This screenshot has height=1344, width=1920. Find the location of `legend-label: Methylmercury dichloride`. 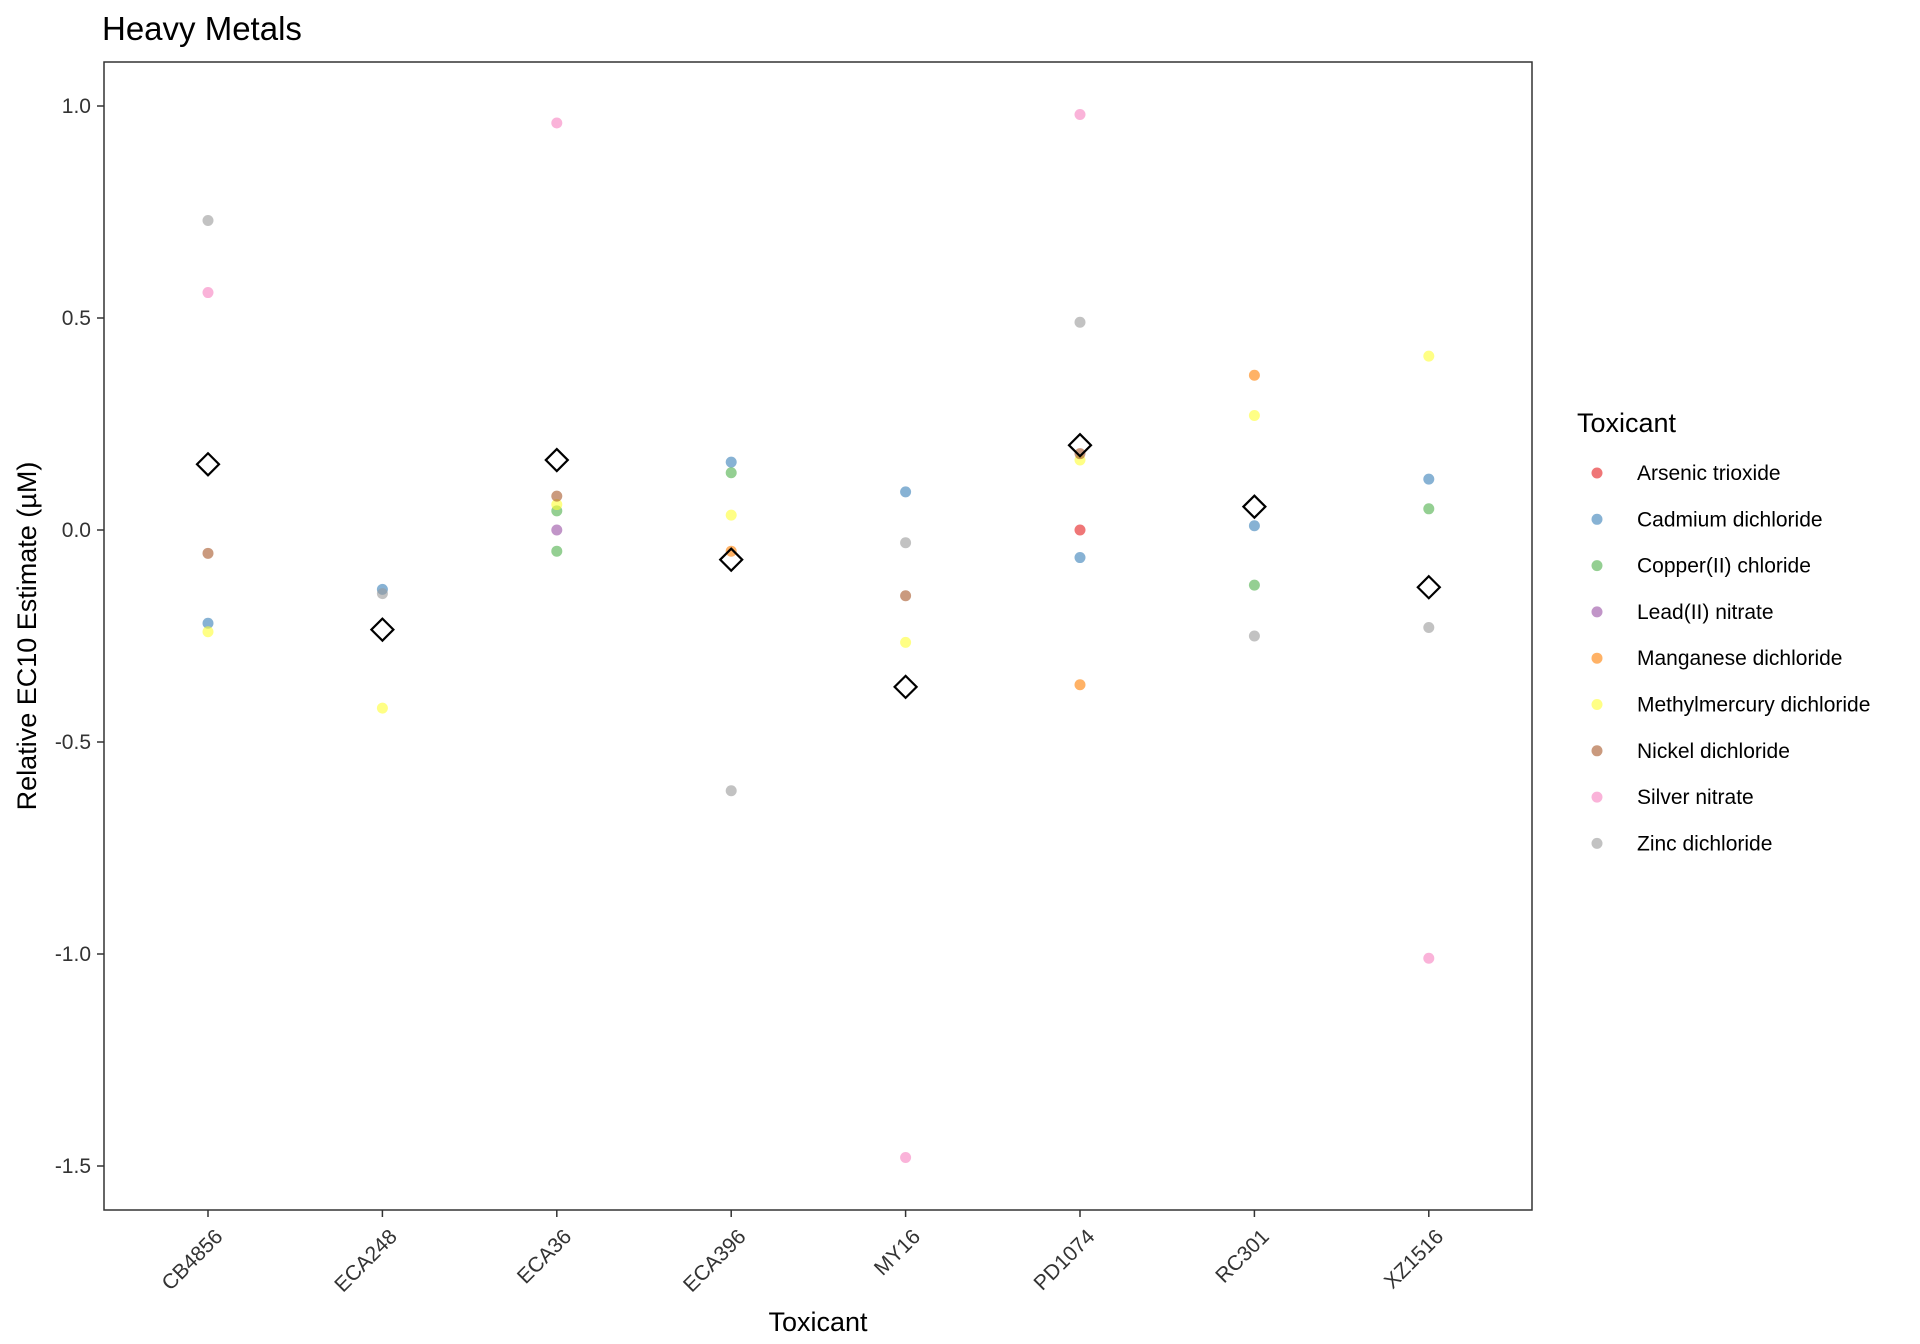

legend-label: Methylmercury dichloride is located at coordinates (1753, 705).